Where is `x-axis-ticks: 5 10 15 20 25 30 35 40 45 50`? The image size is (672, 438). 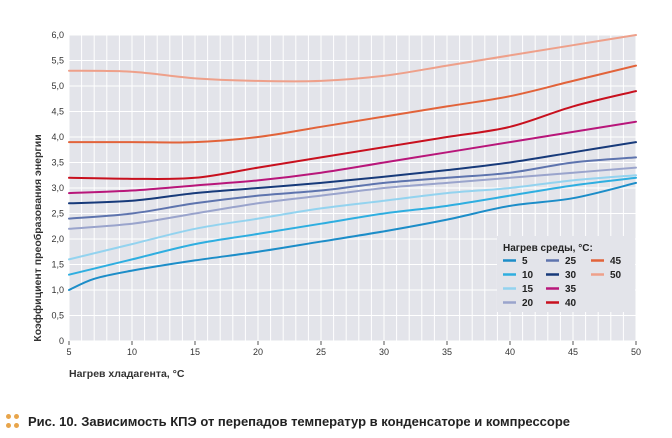 x-axis-ticks: 5 10 15 20 25 30 35 40 45 50 is located at coordinates (353, 349).